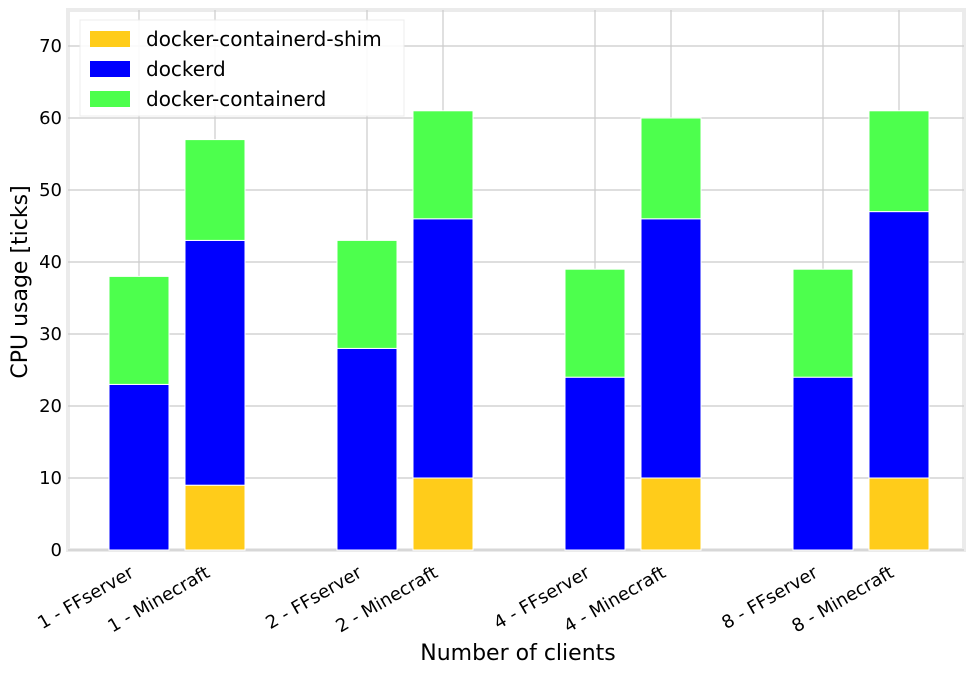 Image resolution: width=976 pixels, height=675 pixels. Describe the element at coordinates (50, 334) in the screenshot. I see `y-tick-label: 30` at that location.